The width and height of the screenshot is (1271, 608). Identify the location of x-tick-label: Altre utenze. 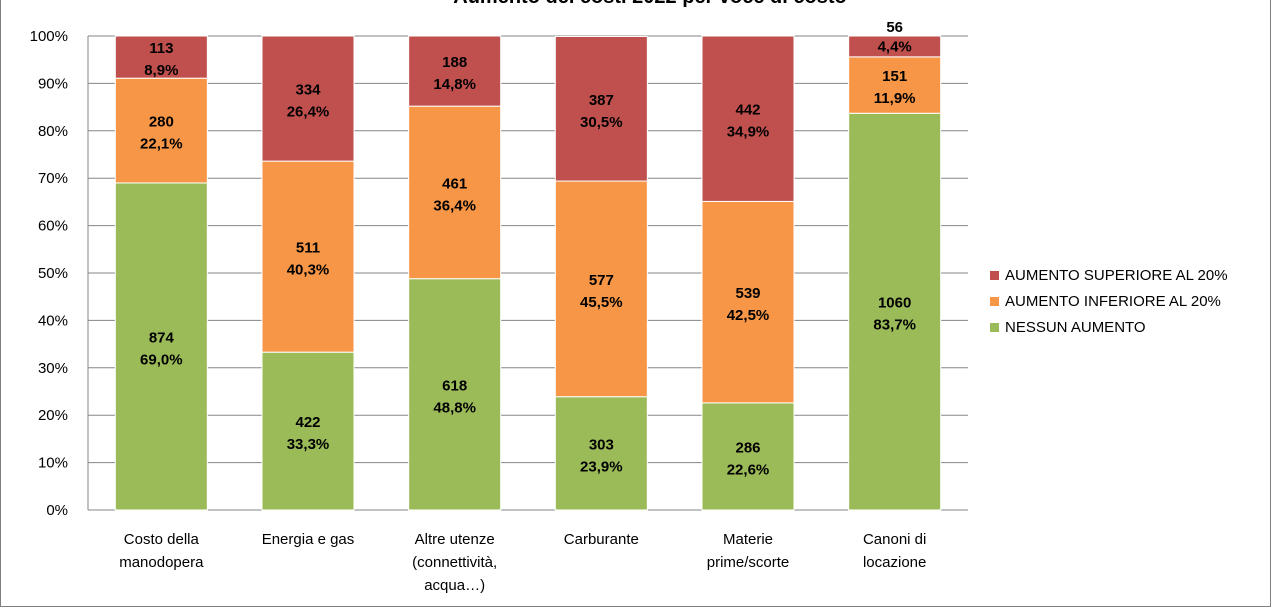
(455, 539).